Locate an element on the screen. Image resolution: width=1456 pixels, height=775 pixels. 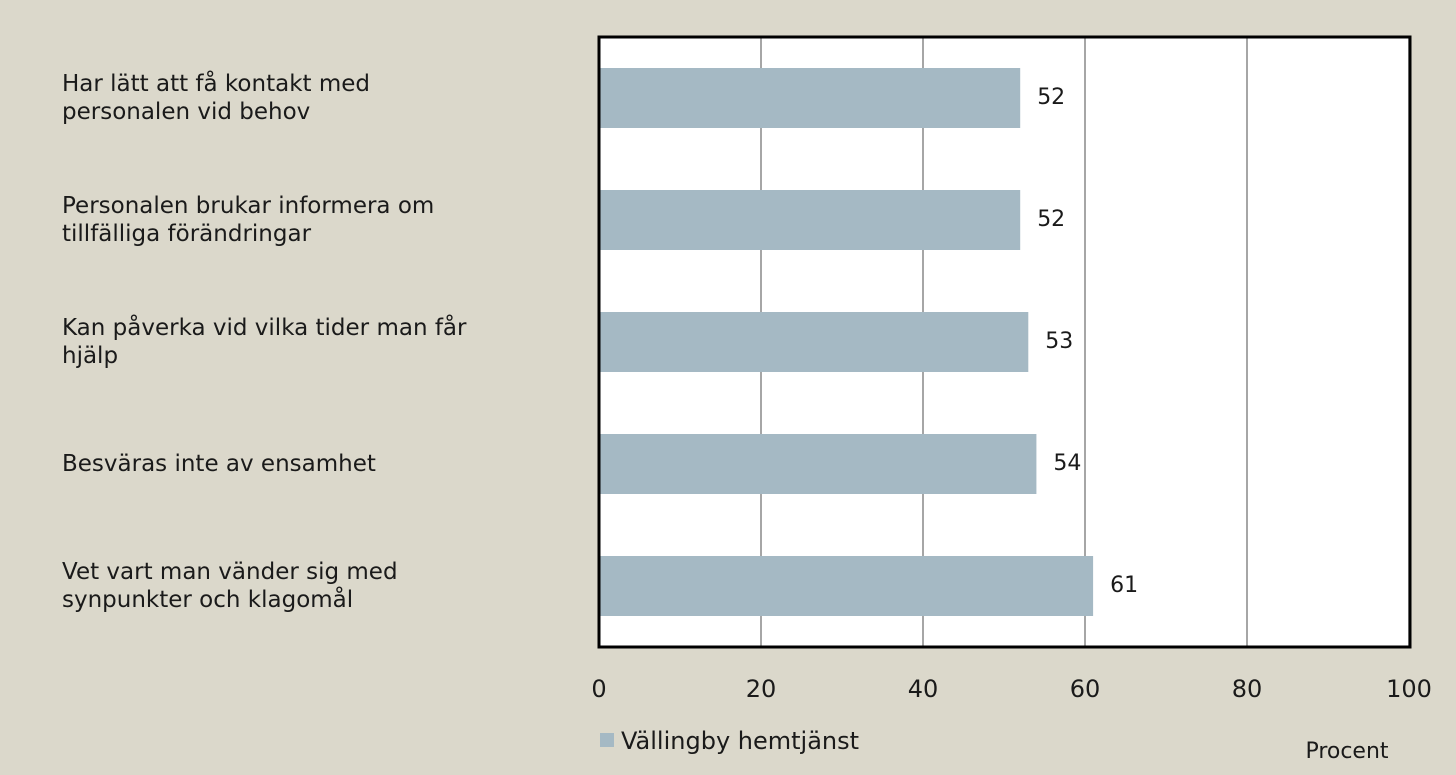
value-label: 53 is located at coordinates (1059, 341).